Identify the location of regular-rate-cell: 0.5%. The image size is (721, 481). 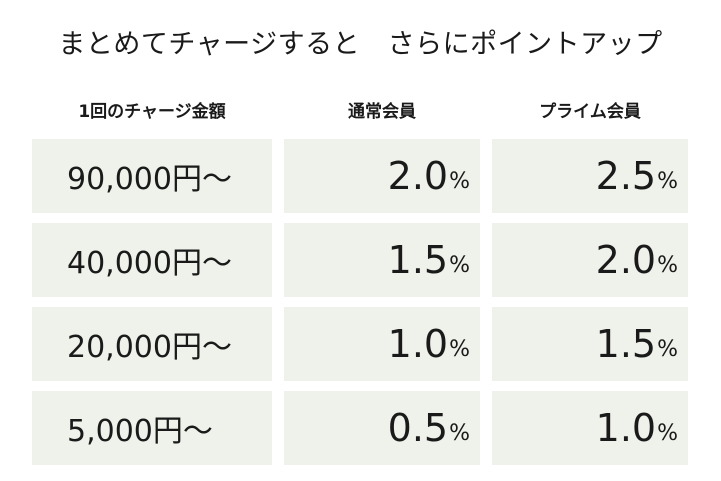
(382, 428).